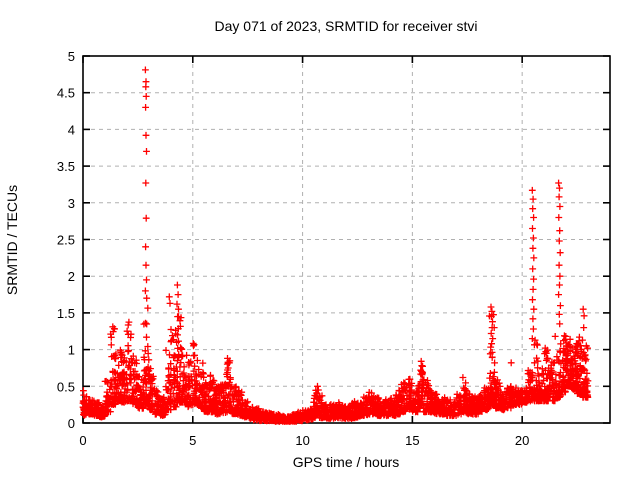 The width and height of the screenshot is (640, 480). Describe the element at coordinates (71, 423) in the screenshot. I see `y-tick-label: 0` at that location.